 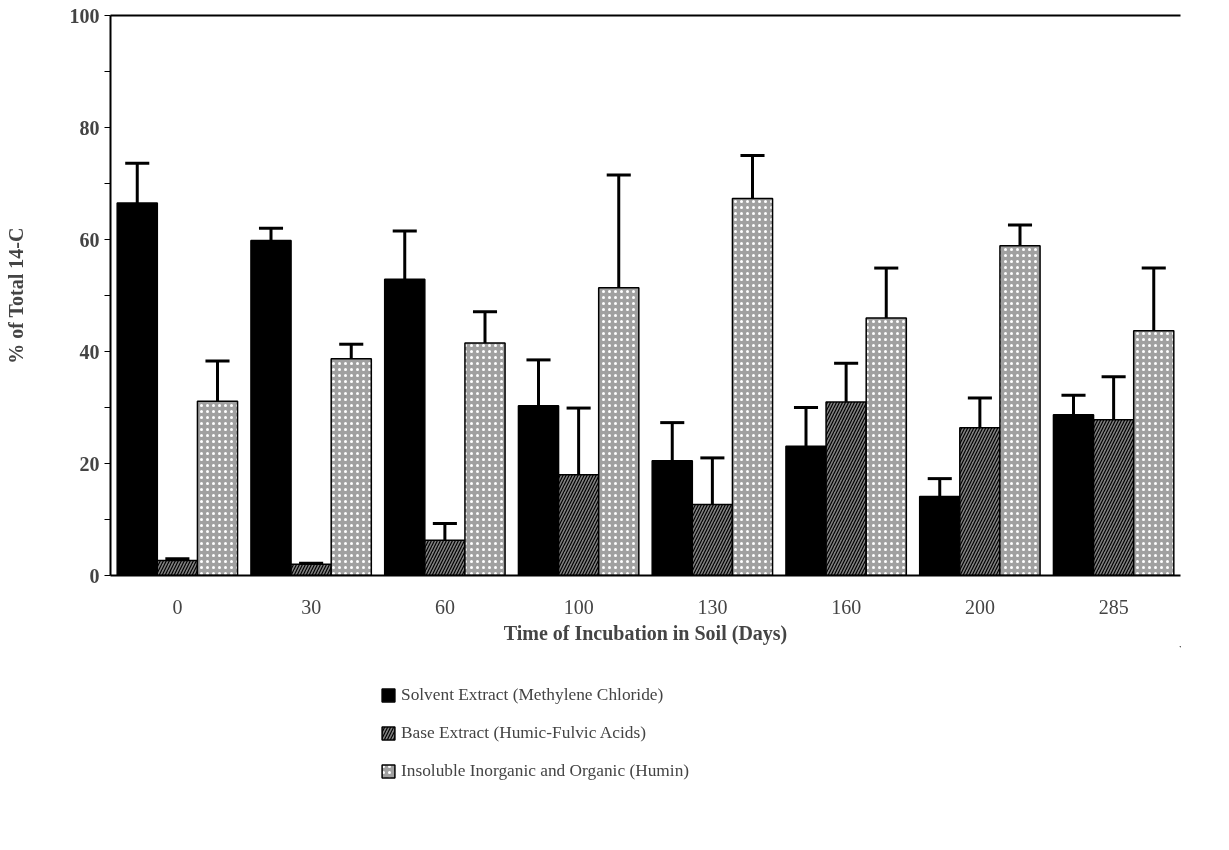 I want to click on legend-label: Solvent Extract (Methylene Chloride), so click(x=532, y=695).